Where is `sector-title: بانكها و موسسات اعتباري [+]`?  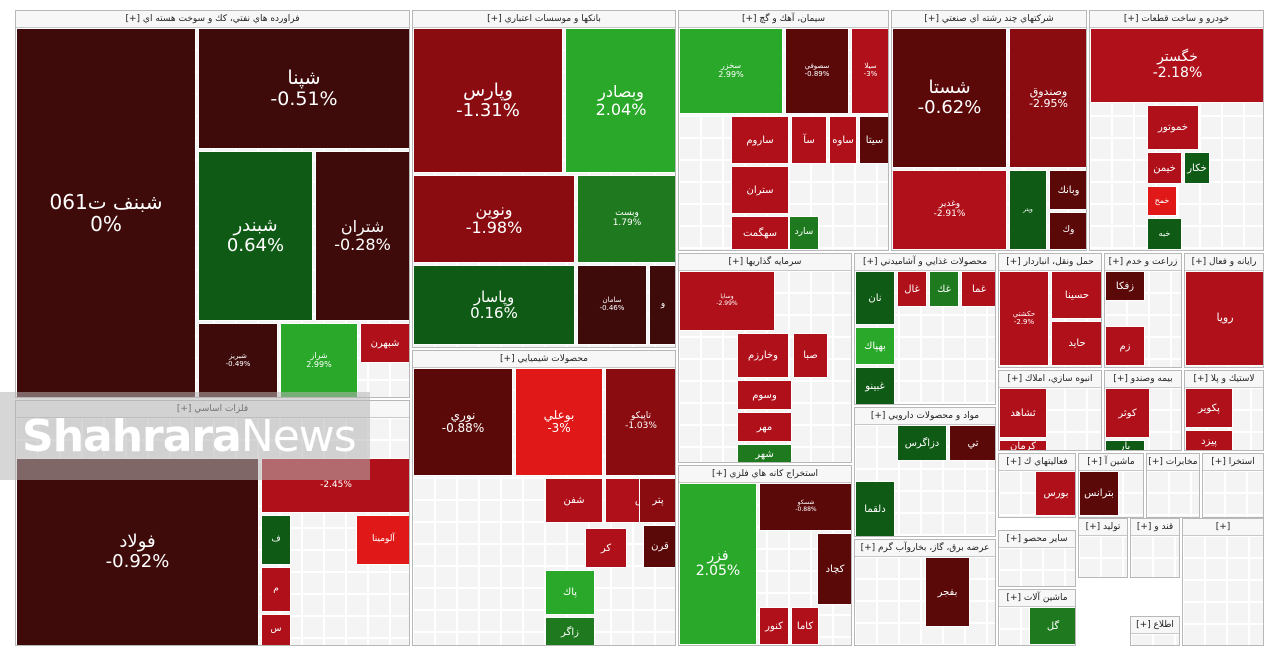
sector-title: بانكها و موسسات اعتباري [+] is located at coordinates (544, 19).